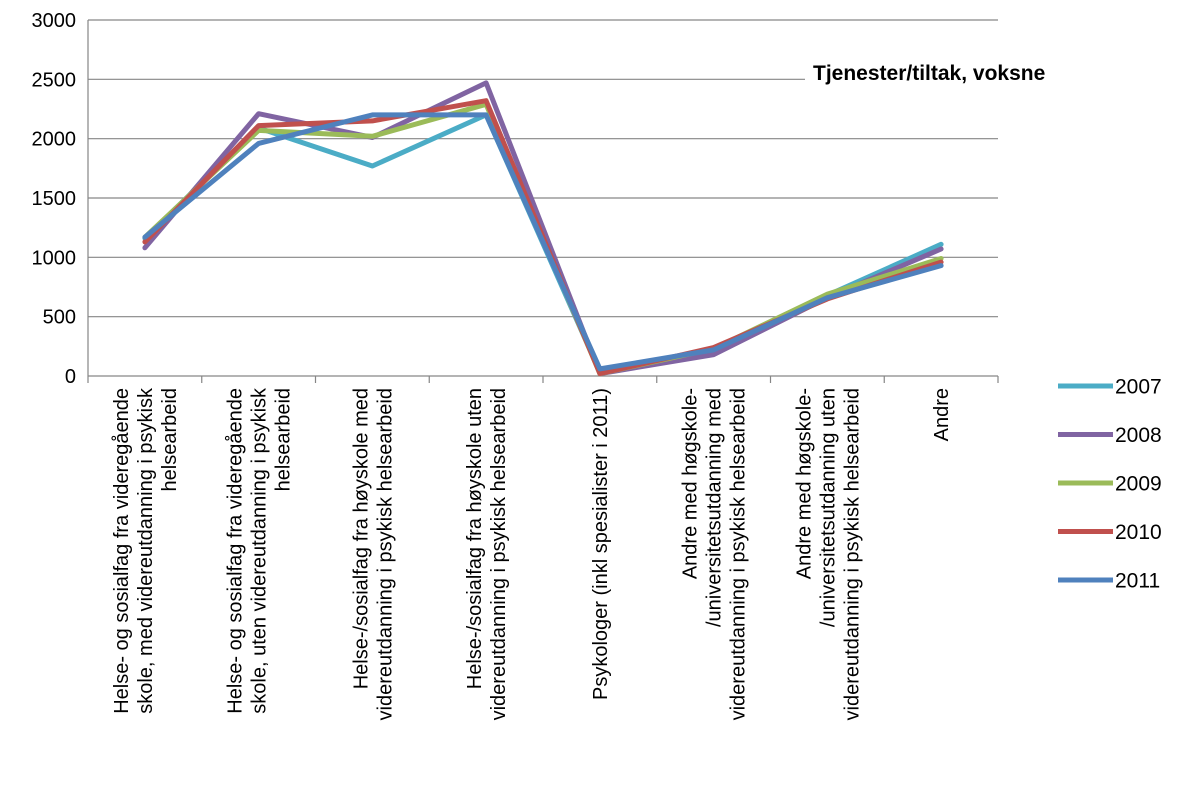  Describe the element at coordinates (59, 318) in the screenshot. I see `y-tick-label: 500` at that location.